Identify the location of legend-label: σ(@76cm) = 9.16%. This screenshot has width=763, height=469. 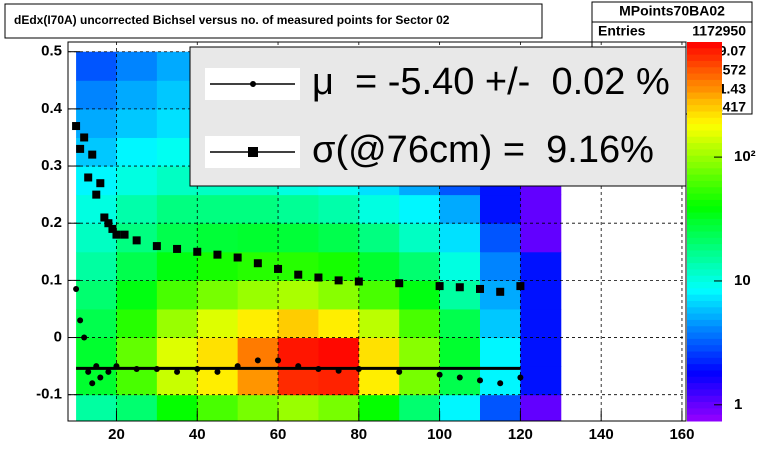
(483, 150).